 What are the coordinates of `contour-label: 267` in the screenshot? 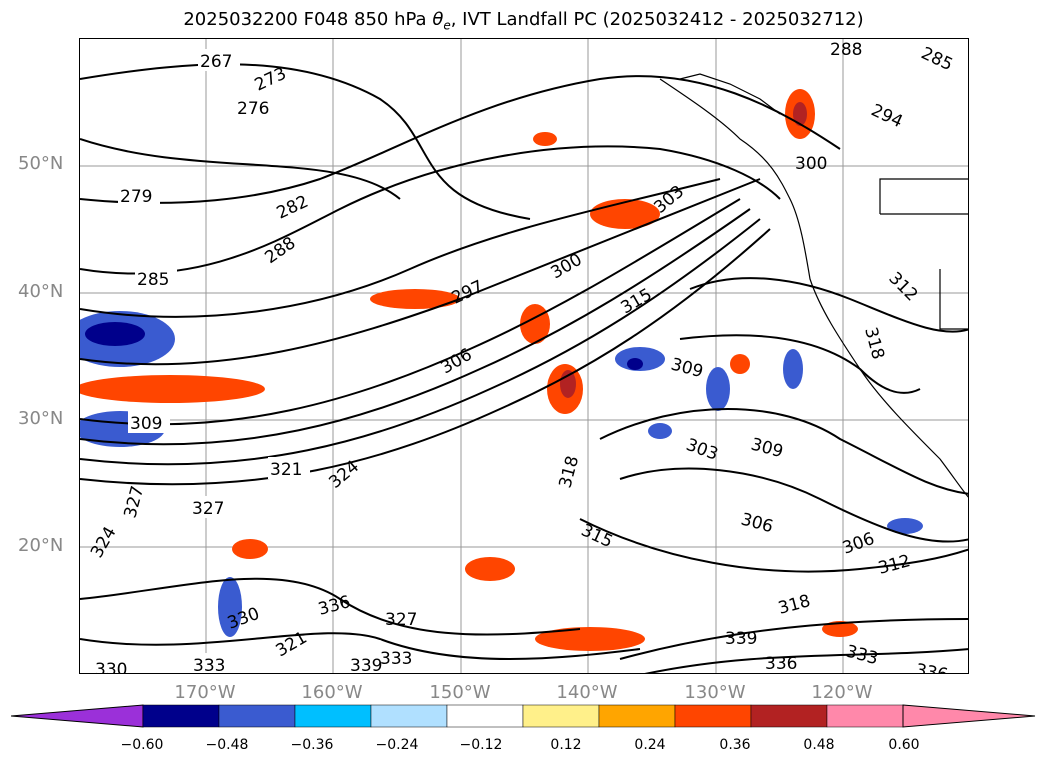 It's located at (216, 62).